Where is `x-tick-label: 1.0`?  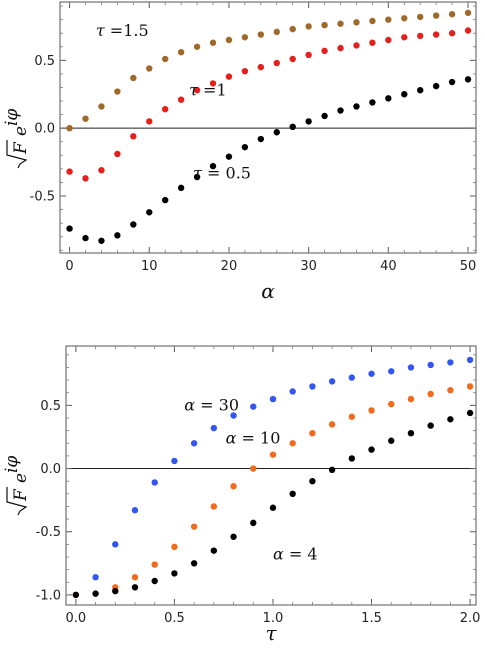
x-tick-label: 1.0 is located at coordinates (273, 618).